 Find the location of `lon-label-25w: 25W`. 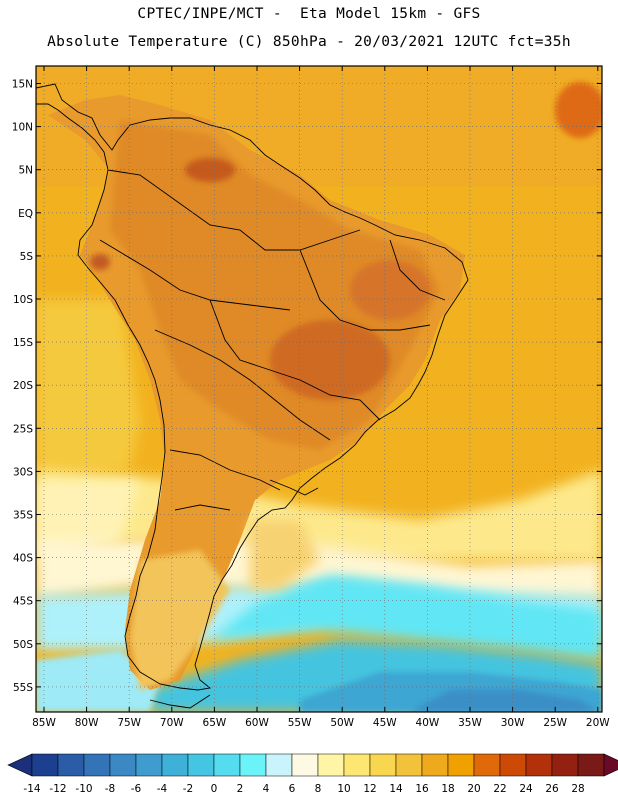

lon-label-25w: 25W is located at coordinates (555, 723).